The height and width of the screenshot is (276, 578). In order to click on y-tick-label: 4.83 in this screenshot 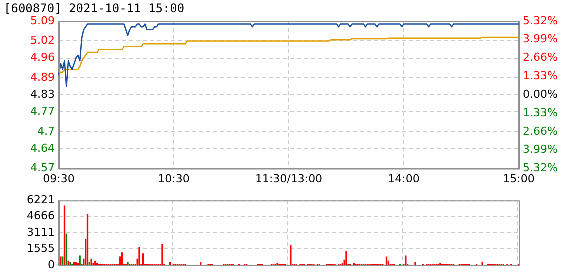, I will do `click(42, 94)`.